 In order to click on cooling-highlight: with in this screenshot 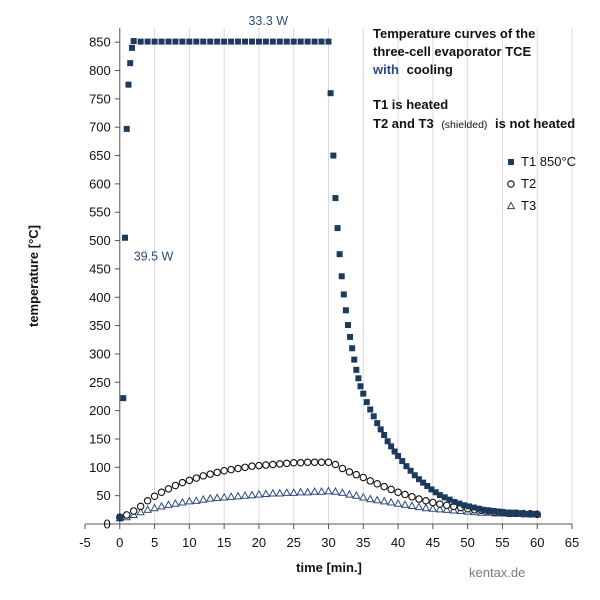, I will do `click(385, 69)`.